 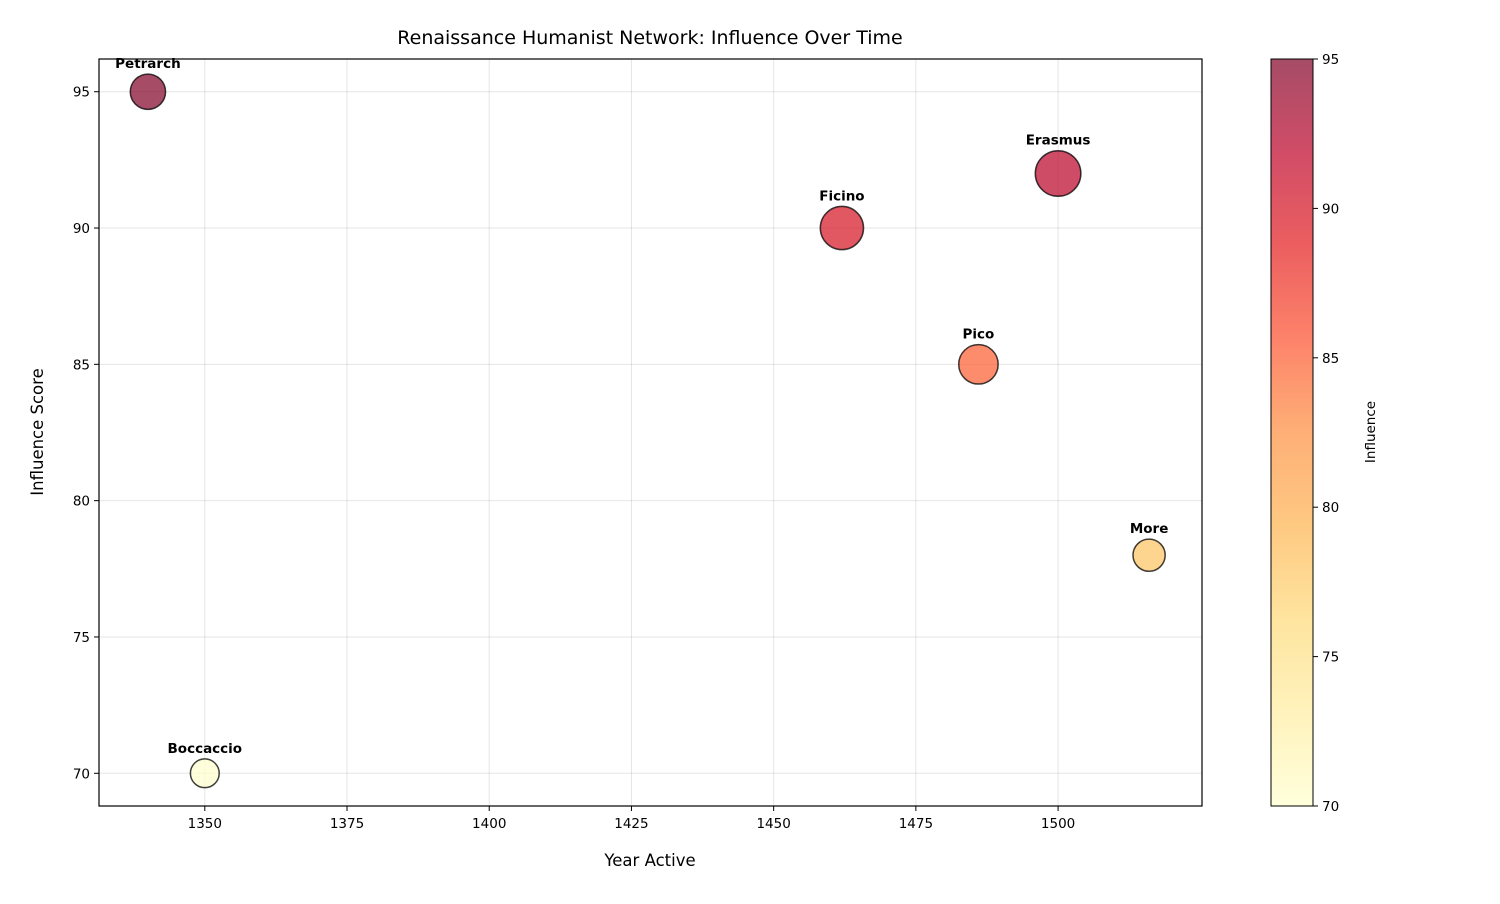 What do you see at coordinates (1330, 359) in the screenshot?
I see `colorbar-tick-label: 85` at bounding box center [1330, 359].